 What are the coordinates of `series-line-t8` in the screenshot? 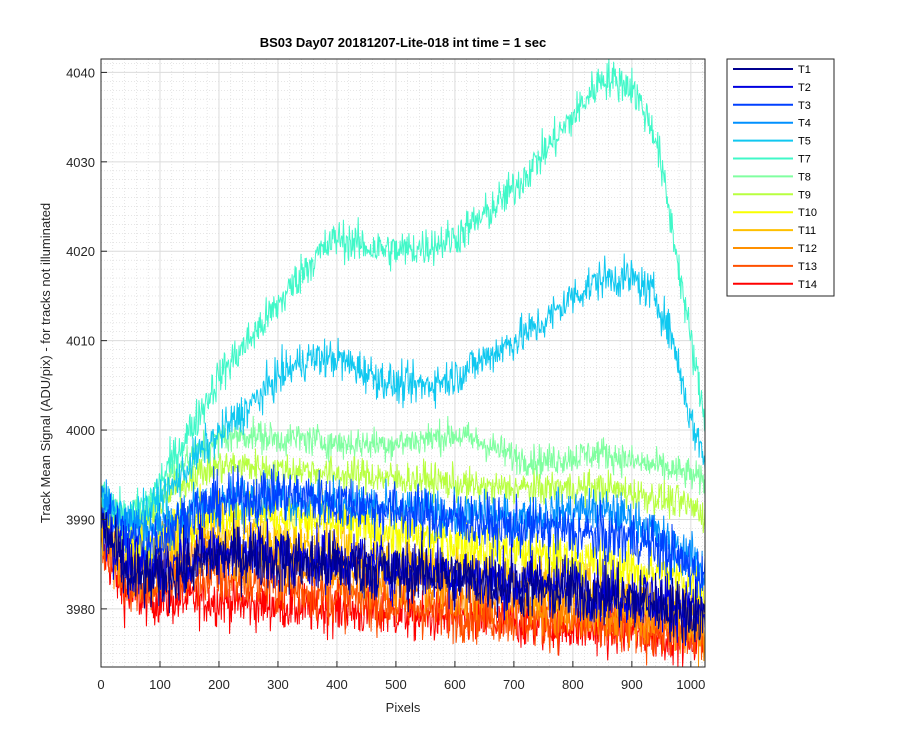 It's located at (403, 474).